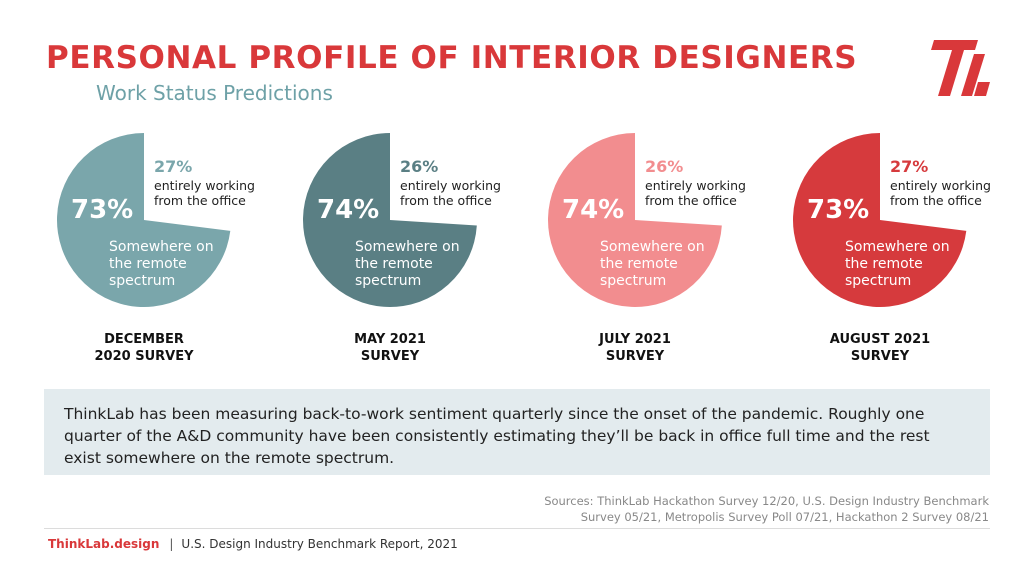 The image size is (1024, 576). What do you see at coordinates (390, 339) in the screenshot?
I see `survey-label-line1: MAY 2021` at bounding box center [390, 339].